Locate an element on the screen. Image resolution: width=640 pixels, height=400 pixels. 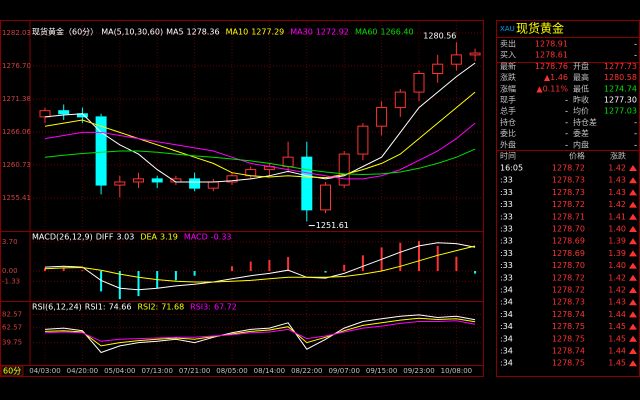
annotation: 1280.56 is located at coordinates (439, 36).